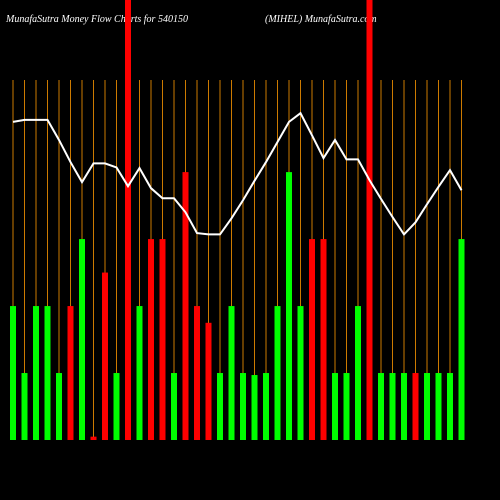  Describe the element at coordinates (96, 19) in the screenshot. I see `chart-title: MunafaSutra Money Flow Charts for 540150` at that location.